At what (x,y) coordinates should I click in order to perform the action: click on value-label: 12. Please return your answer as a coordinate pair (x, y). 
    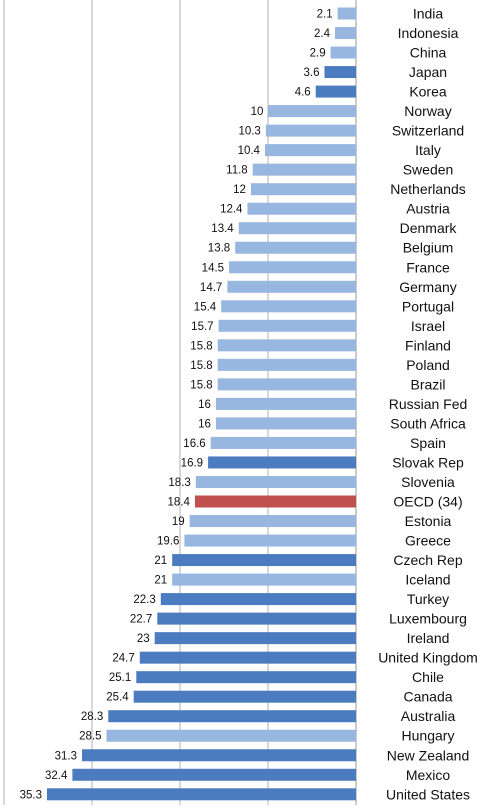
    Looking at the image, I should click on (239, 190).